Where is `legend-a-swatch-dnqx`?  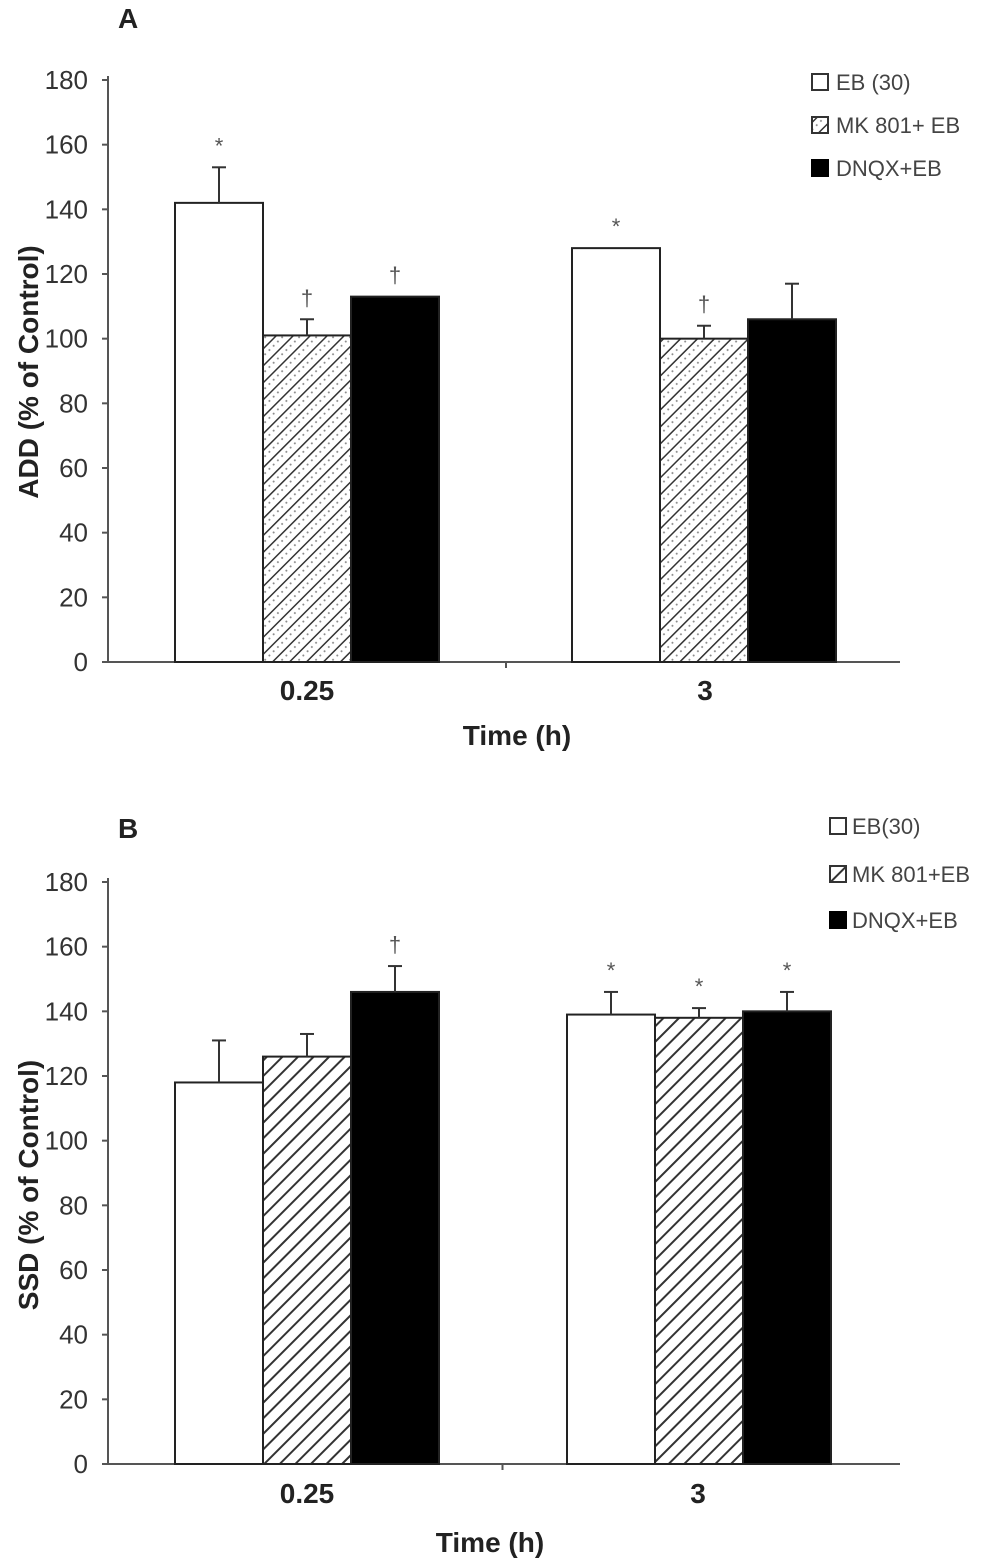
legend-a-swatch-dnqx is located at coordinates (820, 168).